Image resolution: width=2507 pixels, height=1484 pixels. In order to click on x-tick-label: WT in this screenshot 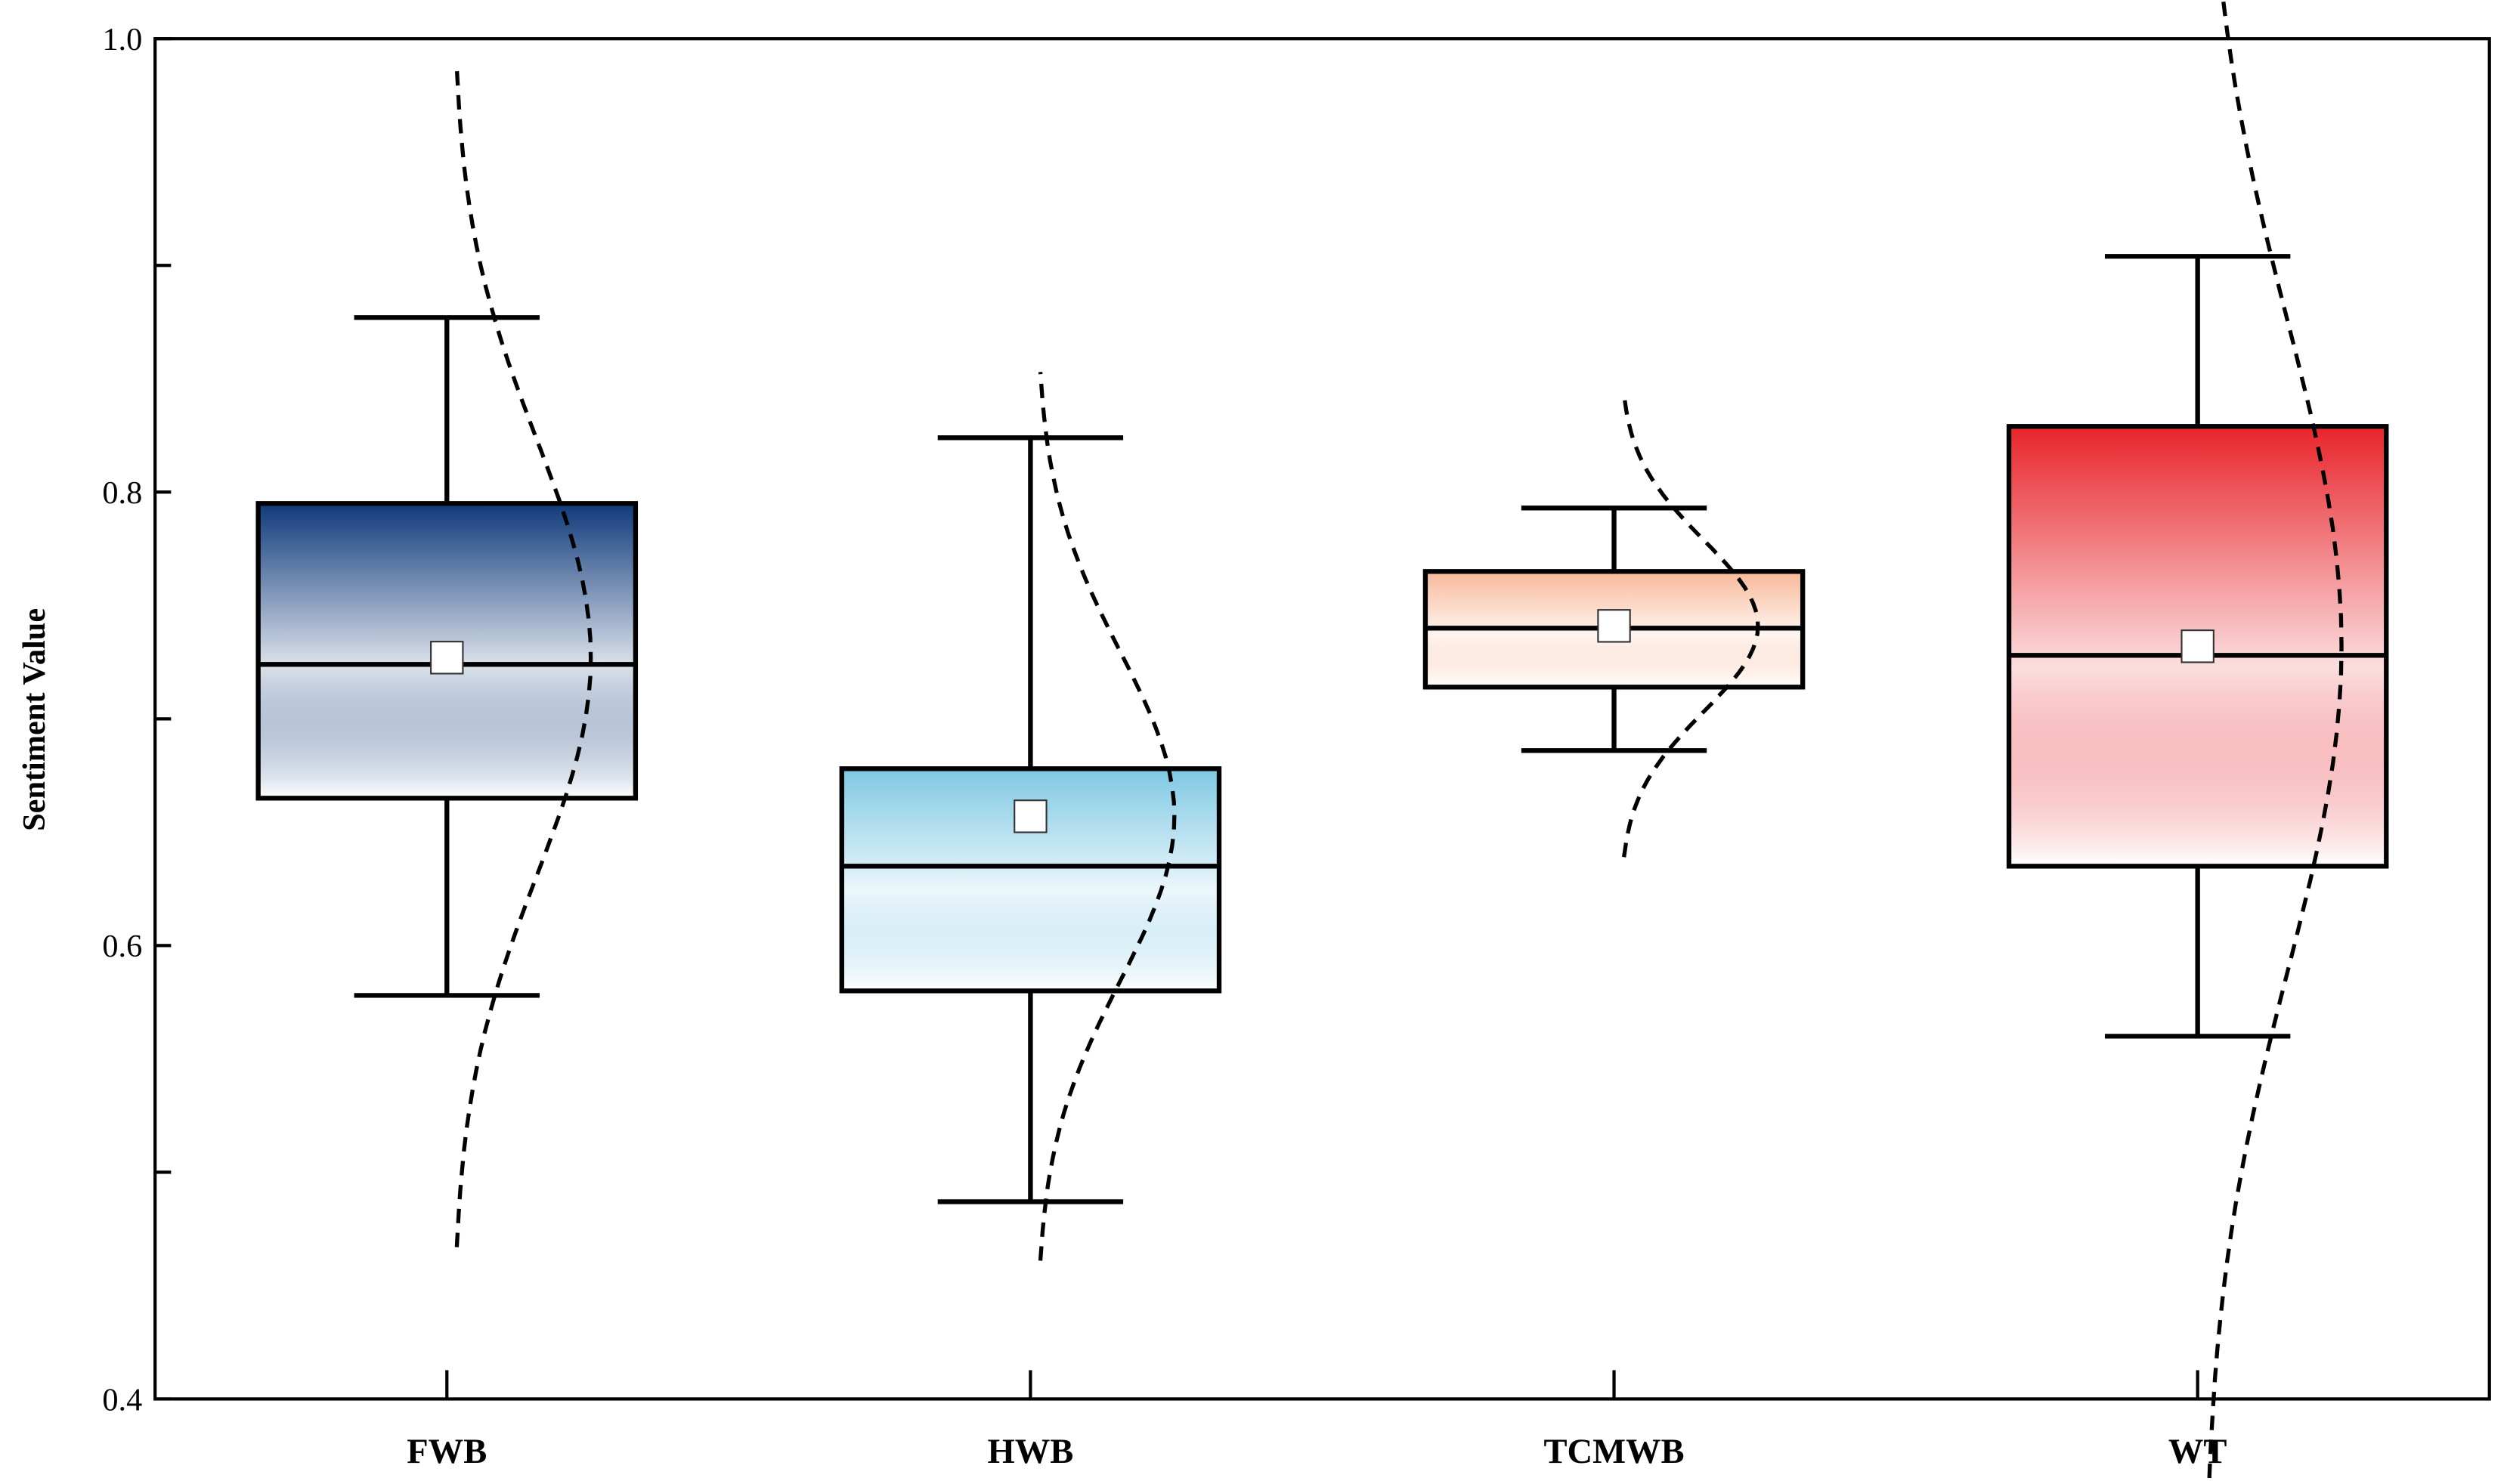, I will do `click(2198, 1452)`.